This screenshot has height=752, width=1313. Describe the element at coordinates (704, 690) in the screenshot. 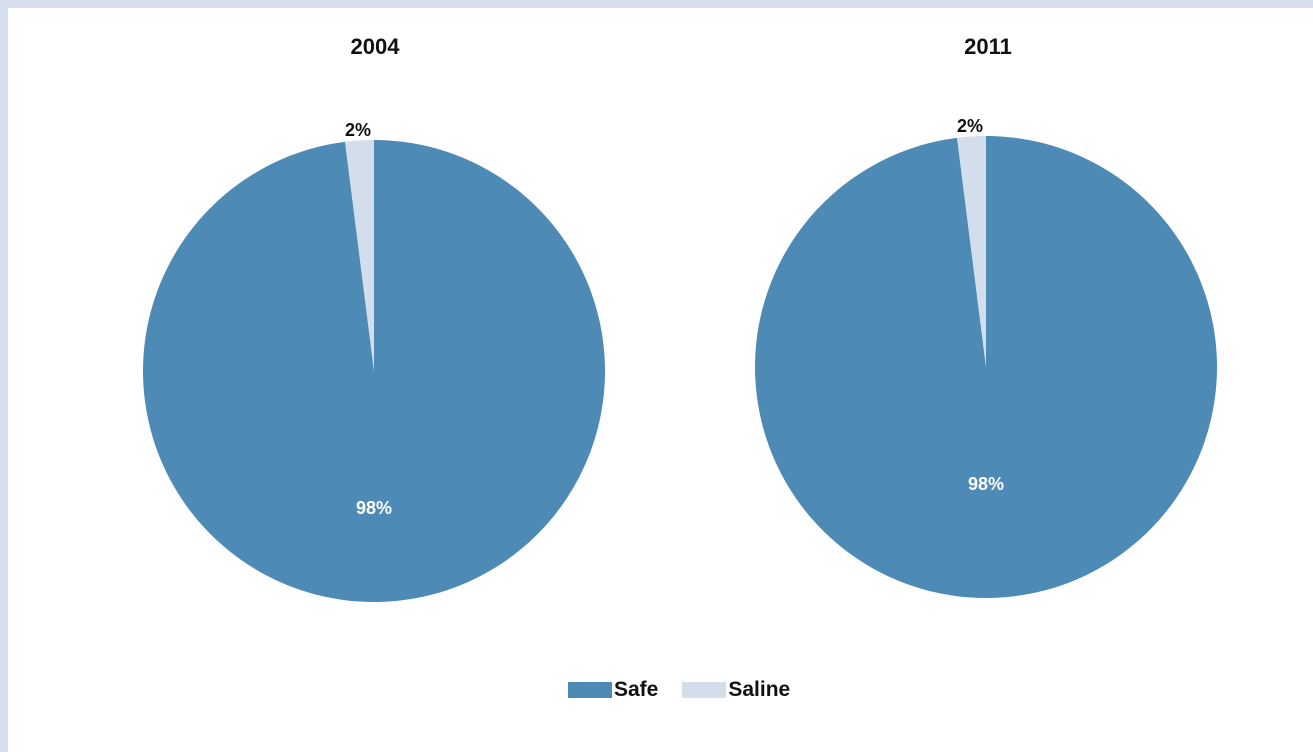

I see `legend-swatch-saline` at that location.